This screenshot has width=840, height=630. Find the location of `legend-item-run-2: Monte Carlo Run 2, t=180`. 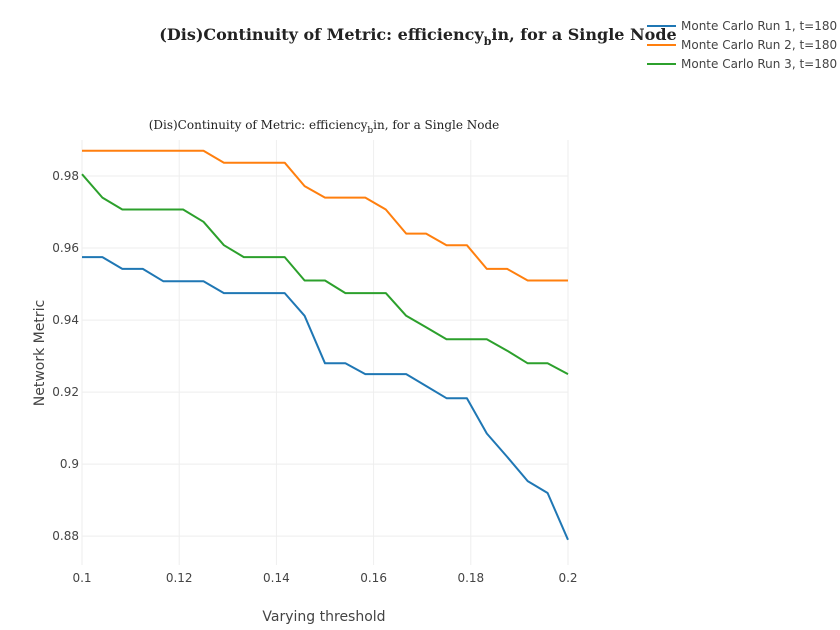

legend-item-run-2: Monte Carlo Run 2, t=180 is located at coordinates (742, 45).